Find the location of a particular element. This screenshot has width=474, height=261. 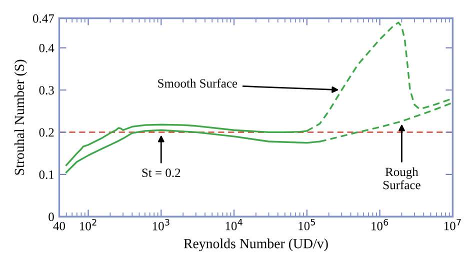

y-tick-label: 0.2 is located at coordinates (46, 132).